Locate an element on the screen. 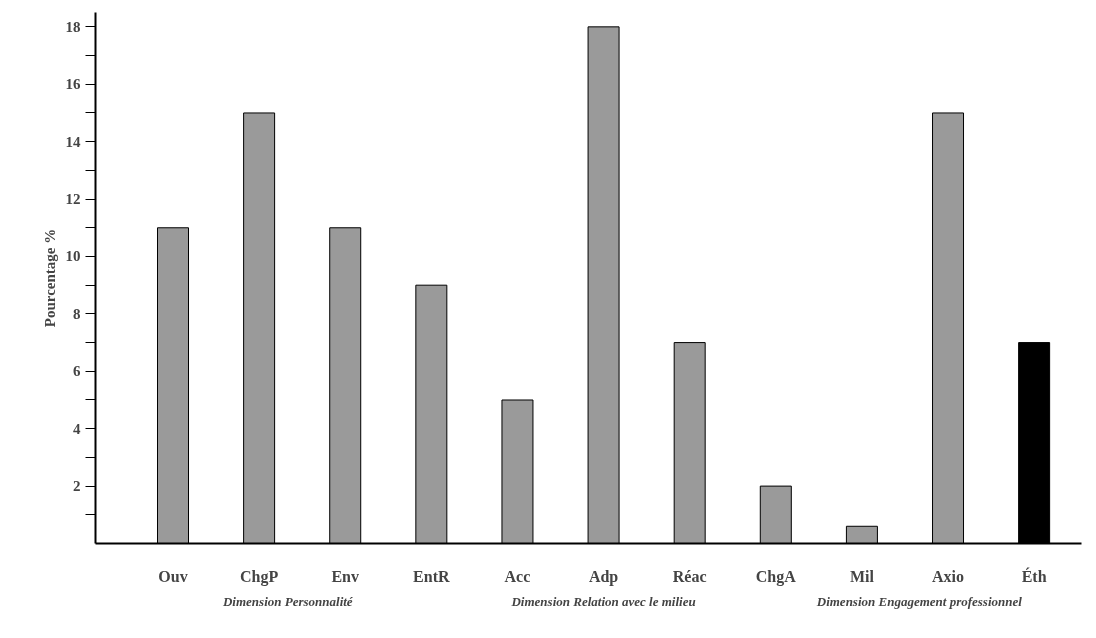 This screenshot has height=638, width=1096. x-tick-label: Axio is located at coordinates (948, 576).